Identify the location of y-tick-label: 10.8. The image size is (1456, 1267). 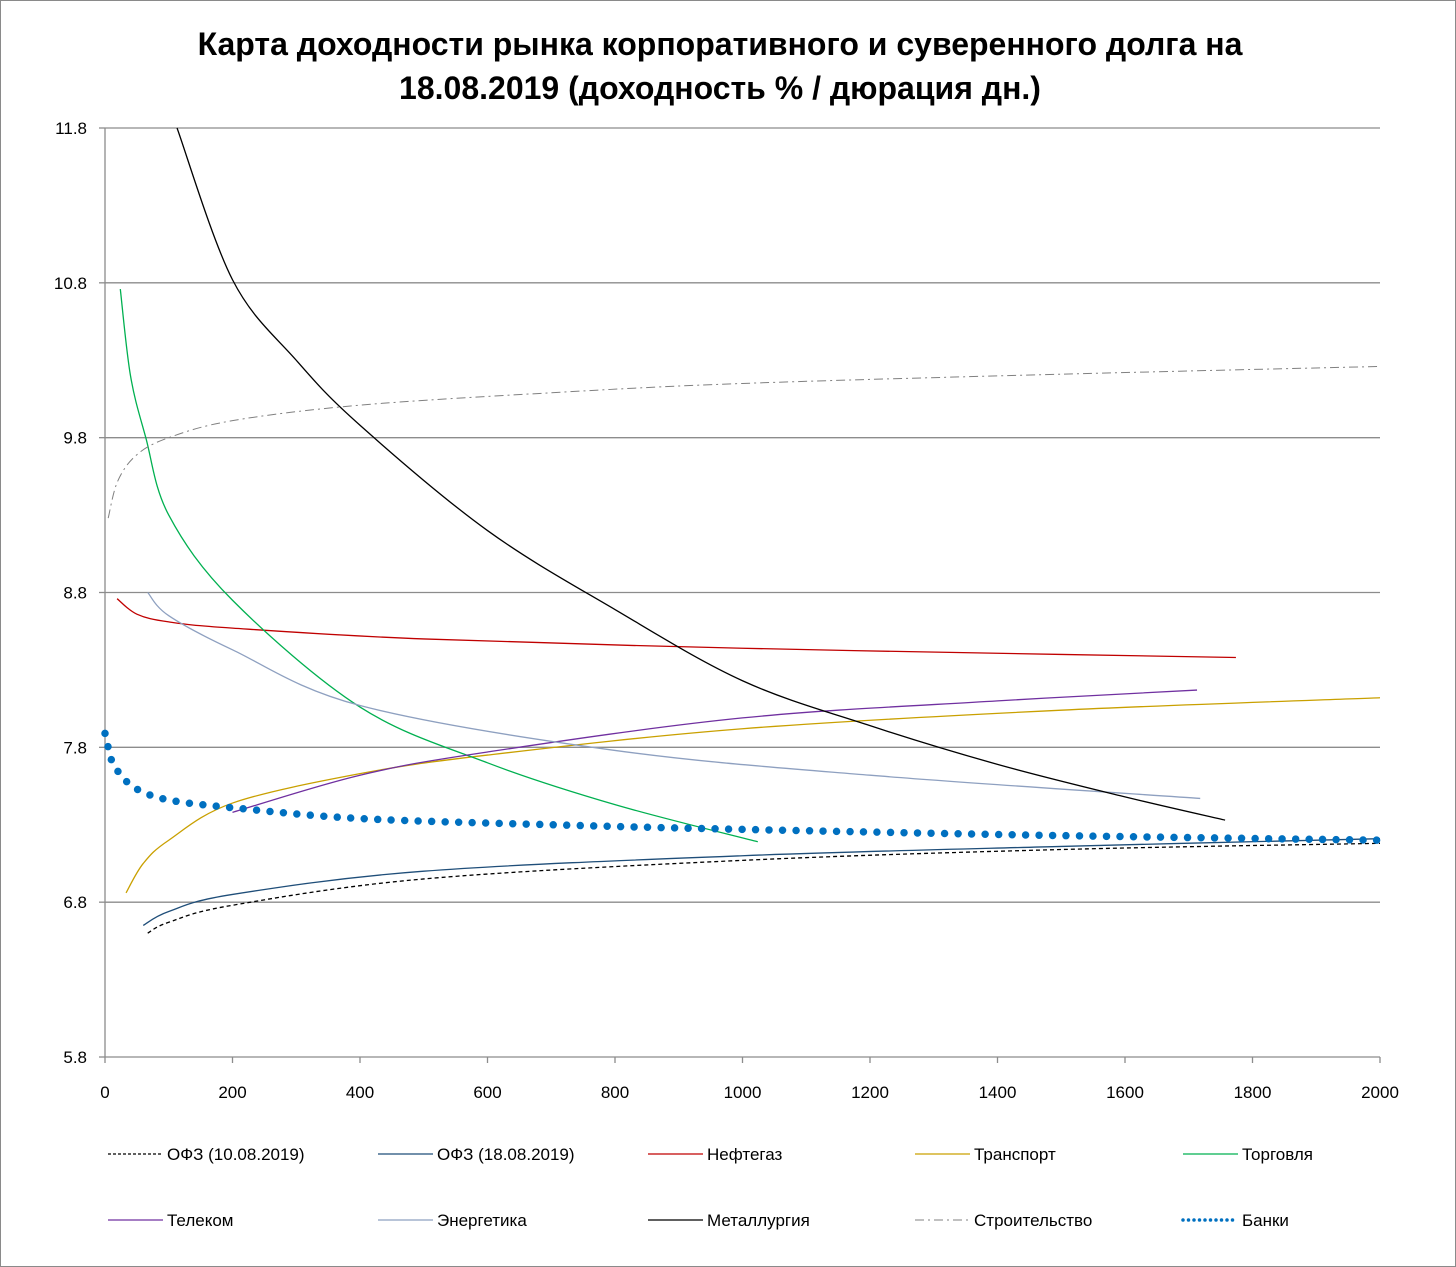
(70, 283).